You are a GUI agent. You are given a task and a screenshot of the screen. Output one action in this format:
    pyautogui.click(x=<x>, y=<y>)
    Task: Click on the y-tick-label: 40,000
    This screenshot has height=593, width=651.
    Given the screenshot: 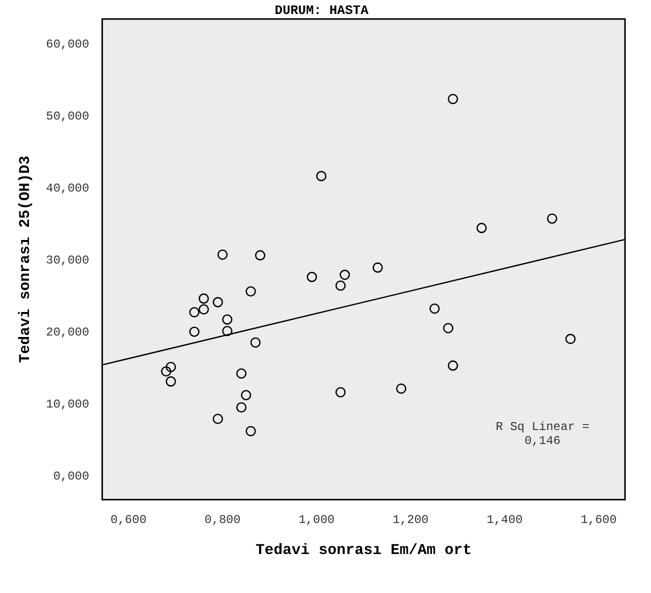 What is the action you would take?
    pyautogui.click(x=68, y=189)
    